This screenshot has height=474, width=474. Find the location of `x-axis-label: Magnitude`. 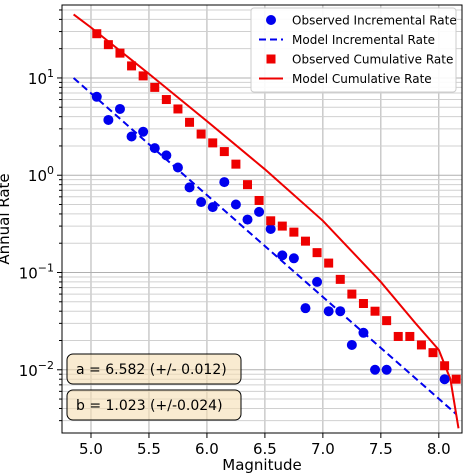

x-axis-label: Magnitude is located at coordinates (261, 465).